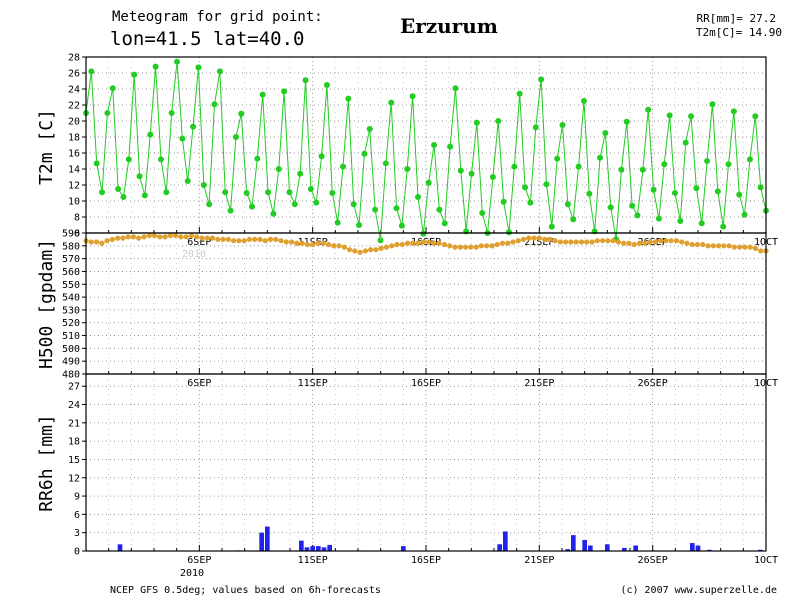 The height and width of the screenshot is (600, 800). Describe the element at coordinates (74, 202) in the screenshot. I see `y-tick-label: 10` at that location.